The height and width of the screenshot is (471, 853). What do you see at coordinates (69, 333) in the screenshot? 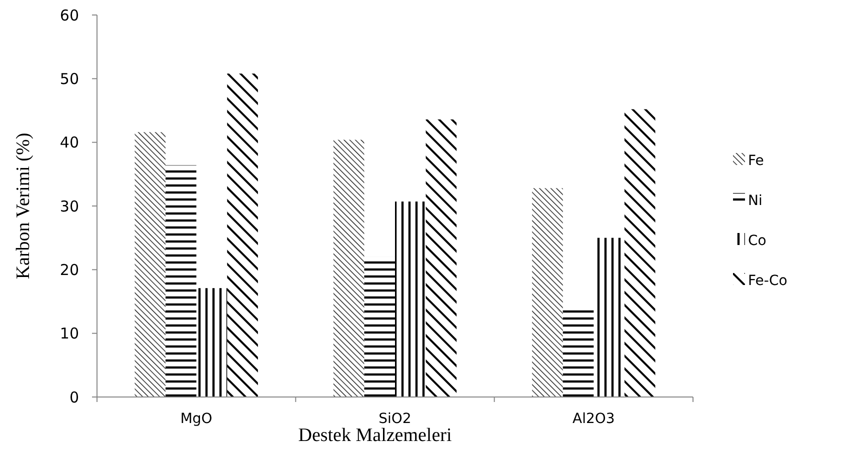
I see `y-tick-label: 10` at bounding box center [69, 333].